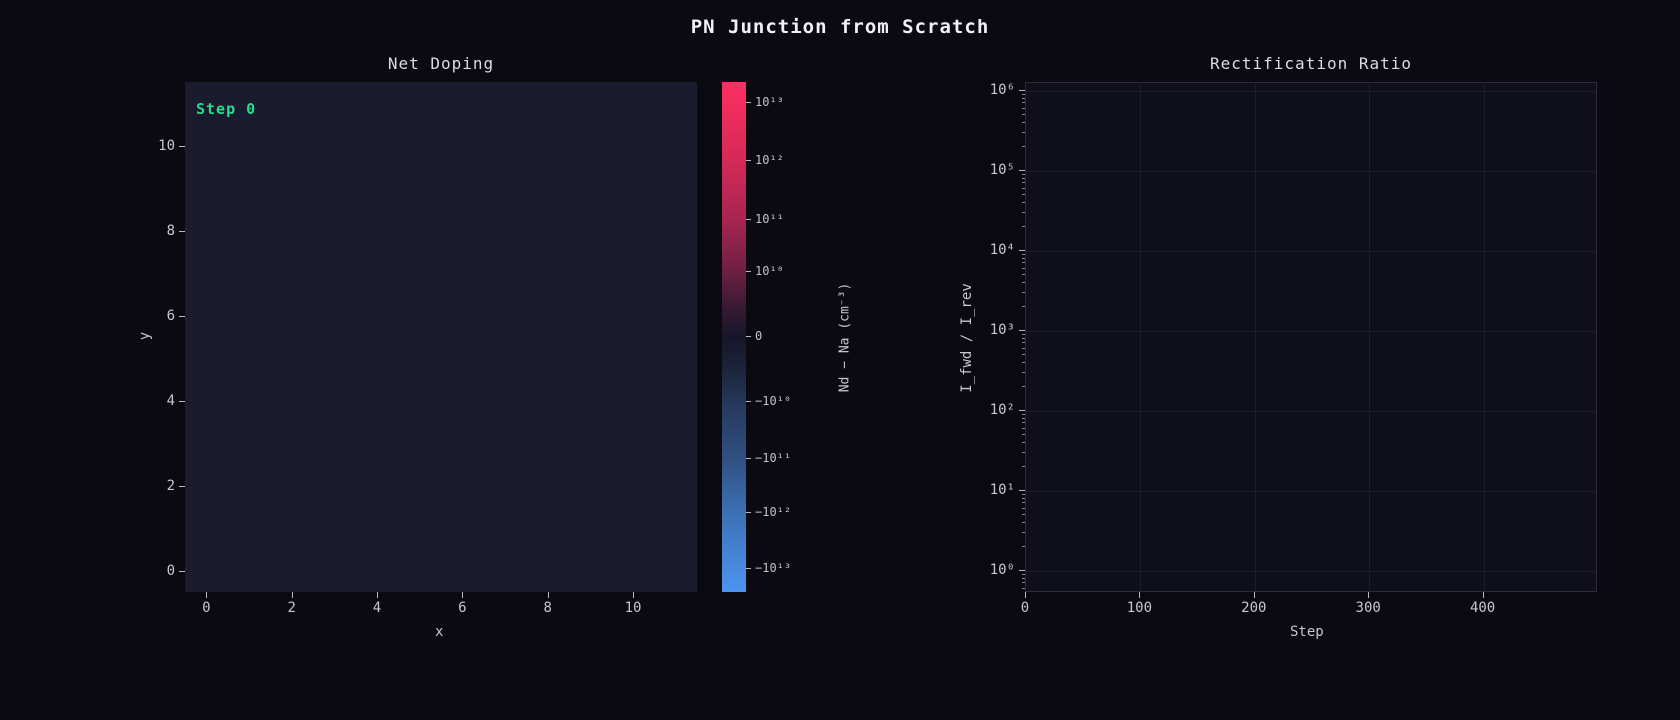 This screenshot has height=720, width=1680. I want to click on y-tick-label: 10⁵, so click(1002, 170).